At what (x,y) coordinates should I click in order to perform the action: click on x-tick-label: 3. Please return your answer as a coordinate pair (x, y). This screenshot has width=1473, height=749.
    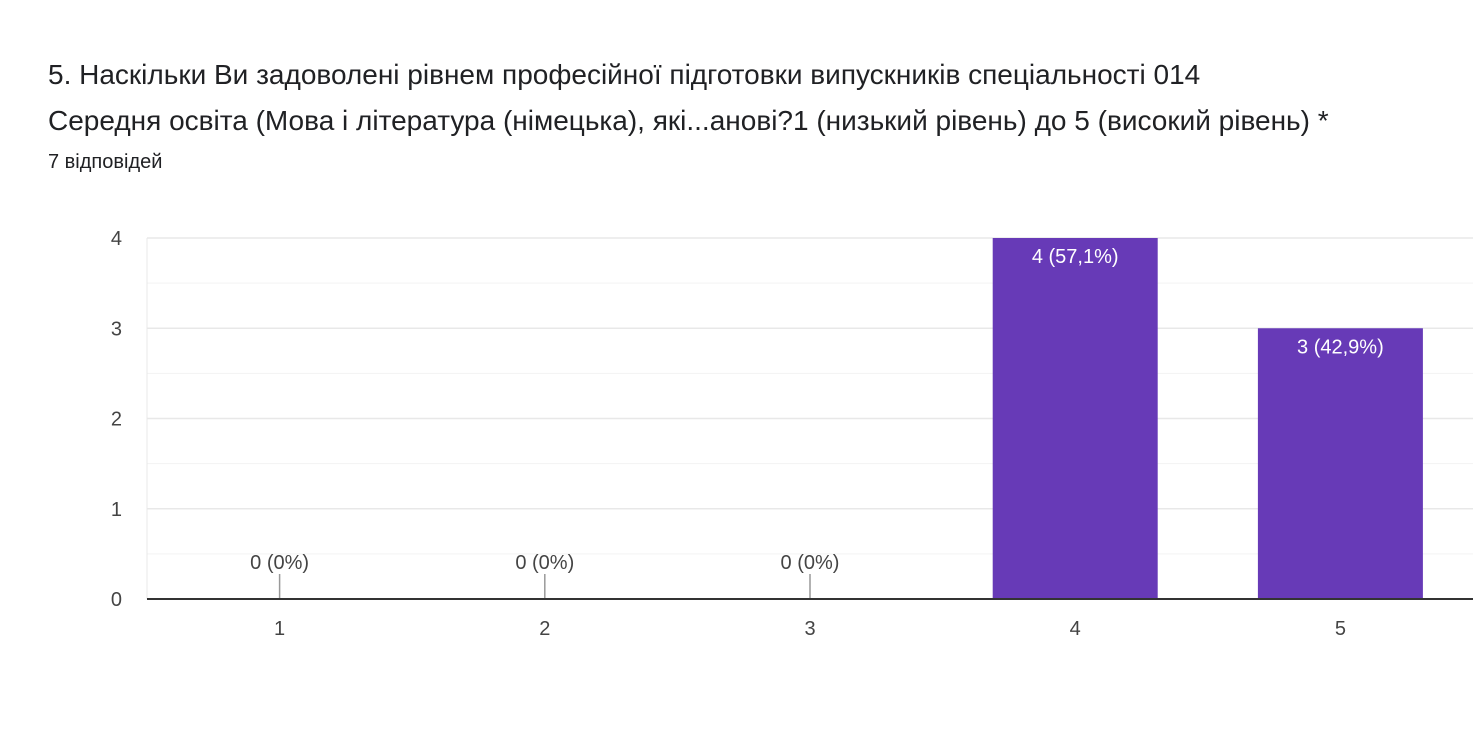
    Looking at the image, I should click on (809, 629).